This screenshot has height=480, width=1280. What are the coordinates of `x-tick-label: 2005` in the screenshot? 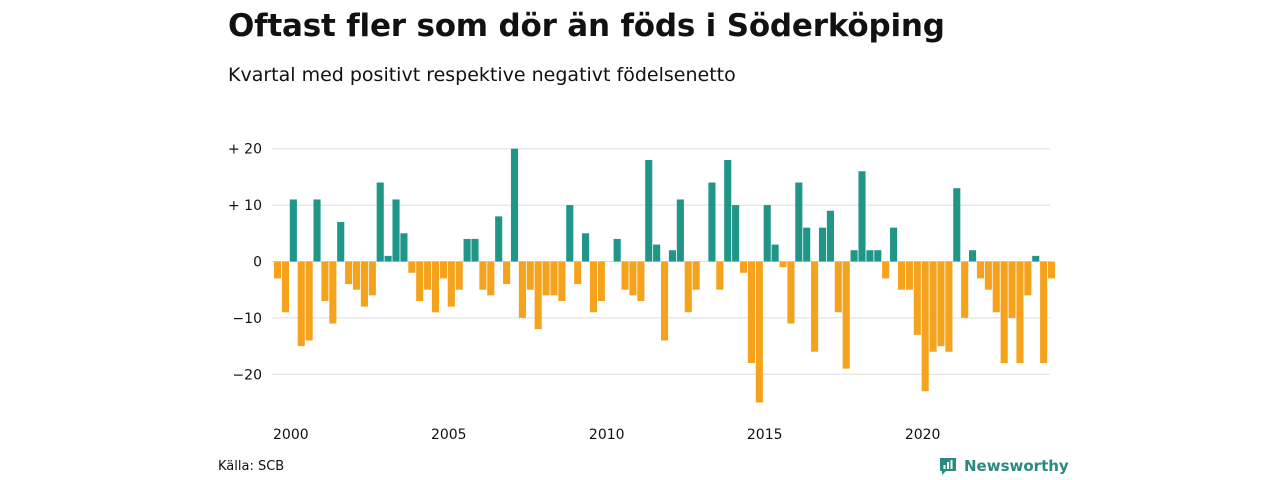 It's located at (449, 435).